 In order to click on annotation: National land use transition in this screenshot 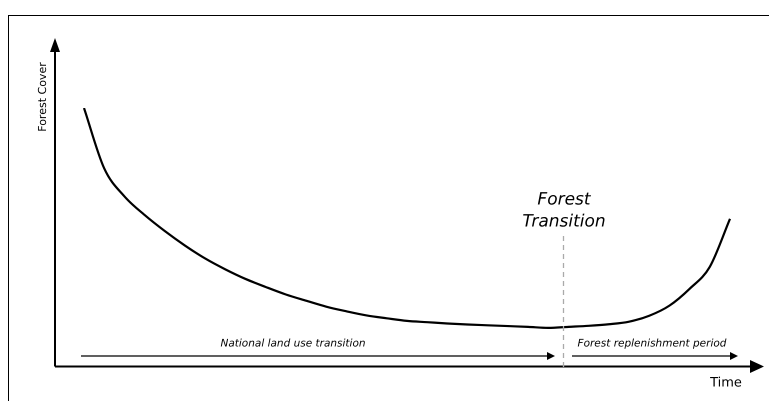, I will do `click(293, 344)`.